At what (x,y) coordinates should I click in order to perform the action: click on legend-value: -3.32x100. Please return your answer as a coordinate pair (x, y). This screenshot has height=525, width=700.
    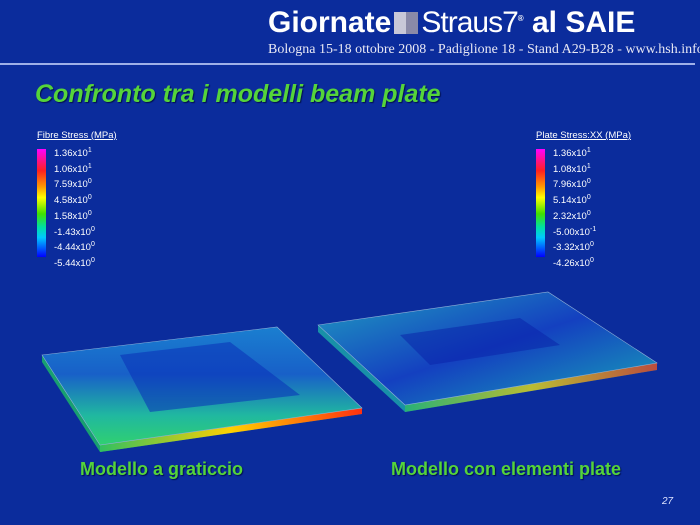
    Looking at the image, I should click on (573, 247).